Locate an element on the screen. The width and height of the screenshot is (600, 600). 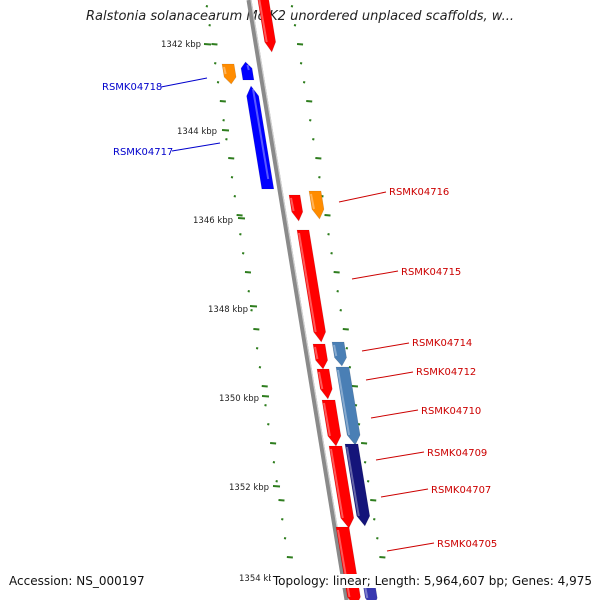
gene-rsmk04716-orange-shine is located at coordinates (312, 201).